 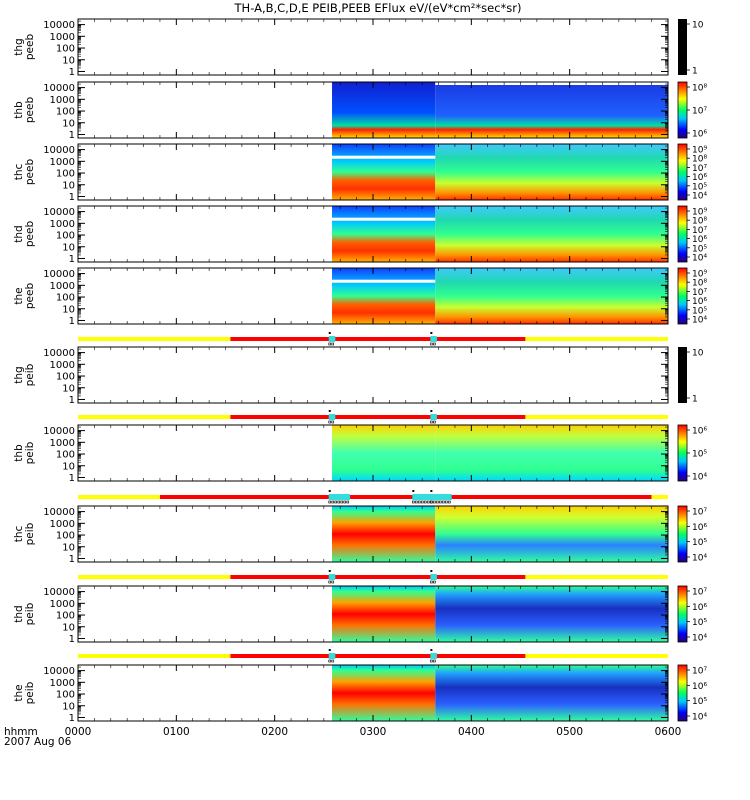 What do you see at coordinates (569, 732) in the screenshot?
I see `x-tick-label: 0500` at bounding box center [569, 732].